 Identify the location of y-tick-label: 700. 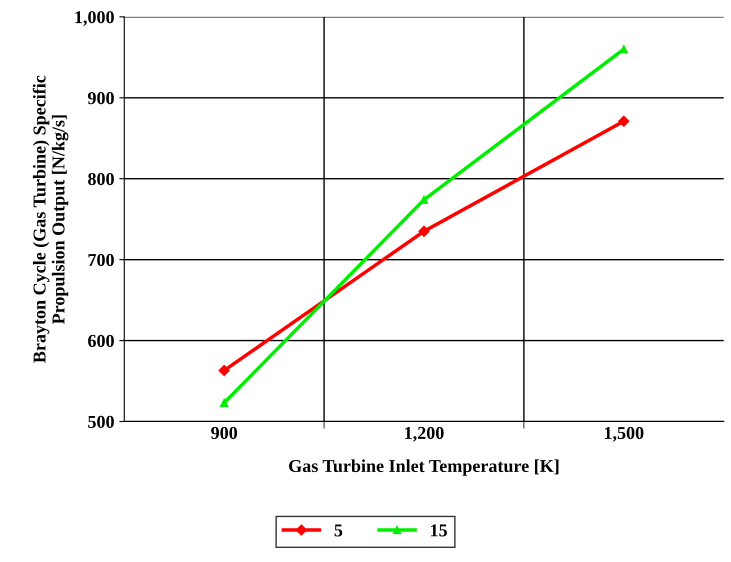
(101, 260).